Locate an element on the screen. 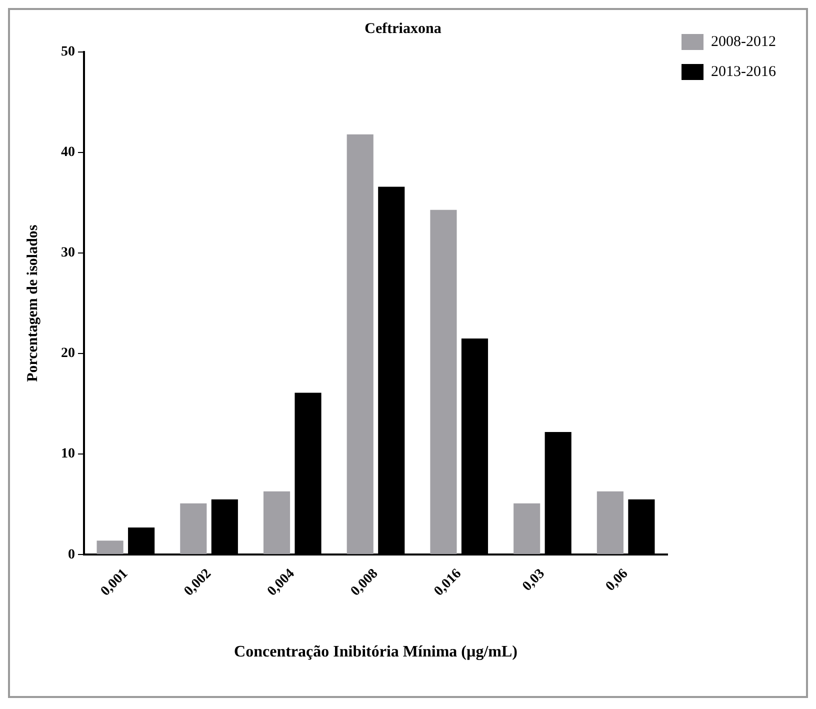 The image size is (816, 709). y-tick-label: 40 is located at coordinates (68, 152).